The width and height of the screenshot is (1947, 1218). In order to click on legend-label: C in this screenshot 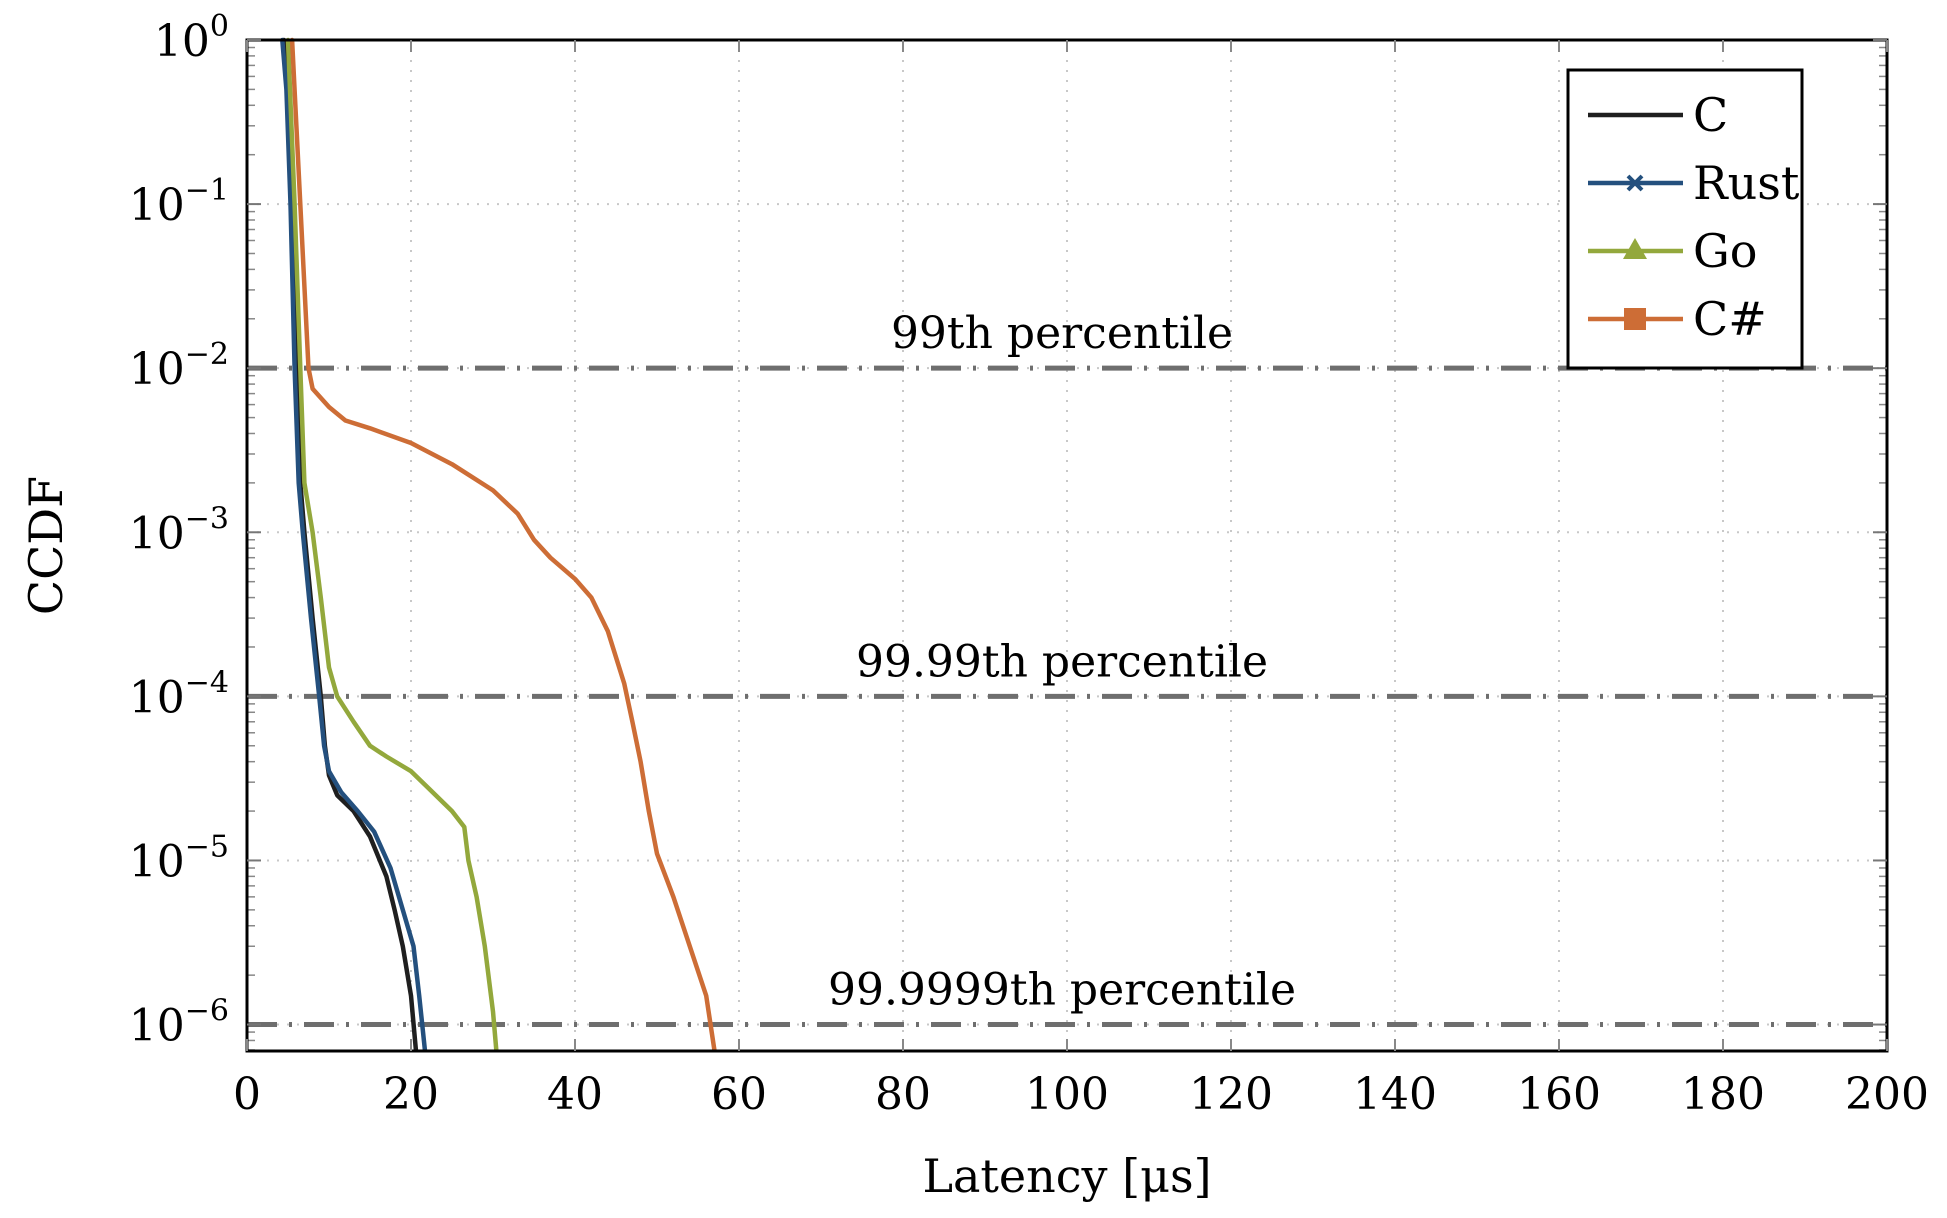, I will do `click(1710, 115)`.